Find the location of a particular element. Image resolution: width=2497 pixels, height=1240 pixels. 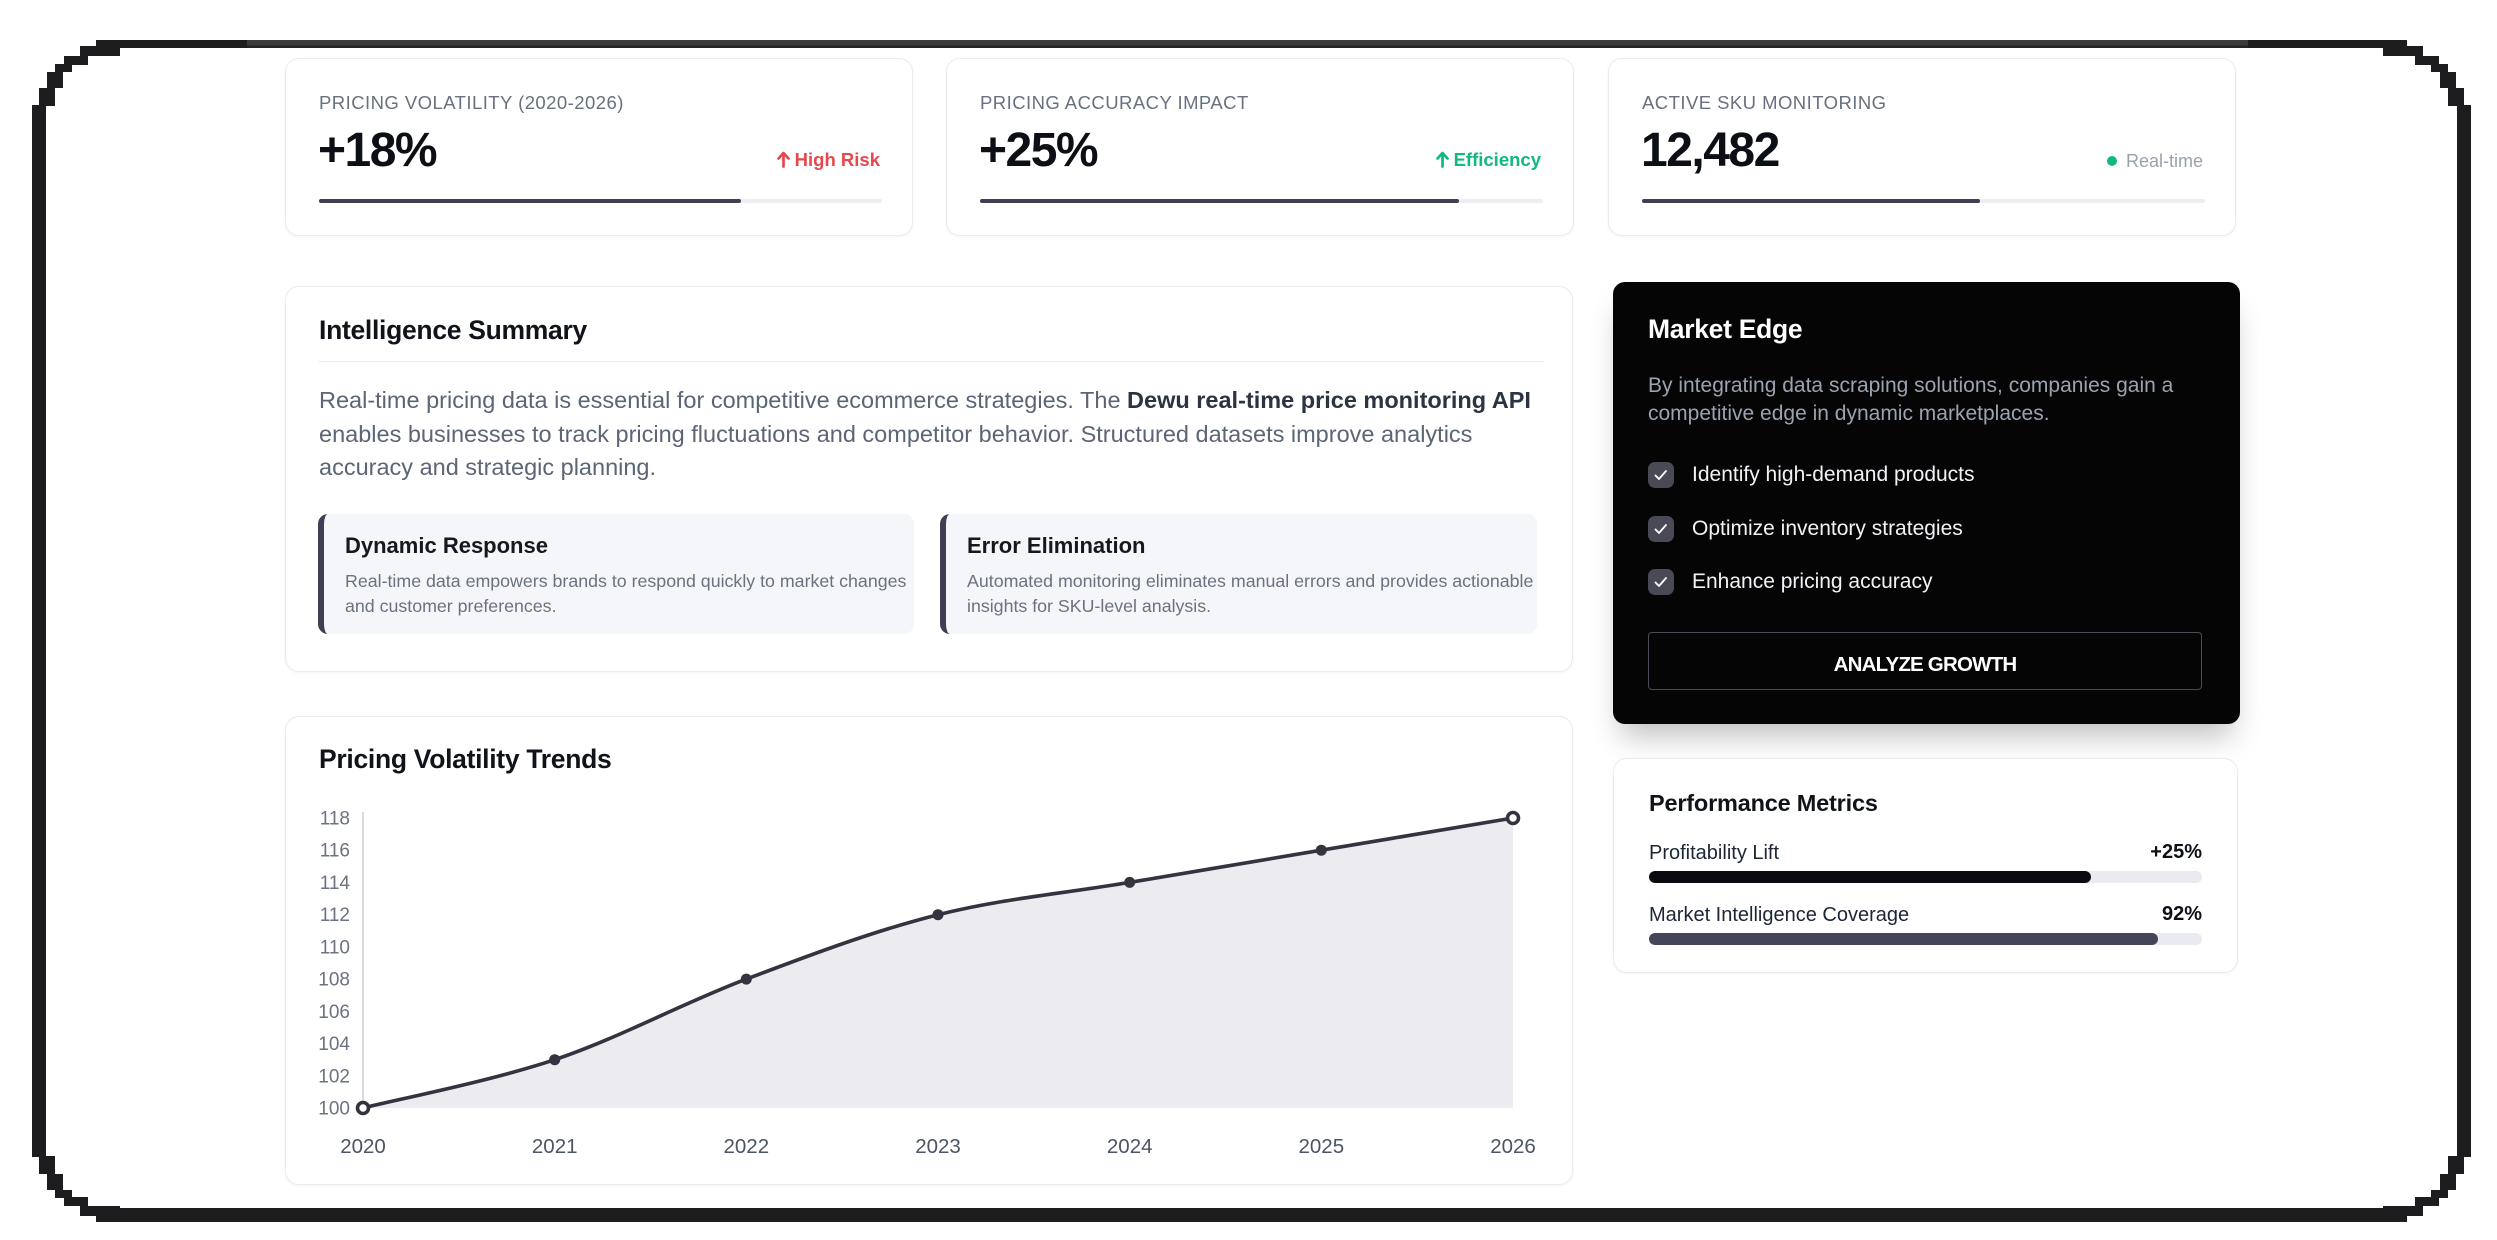

svg-text: 112 is located at coordinates (335, 915).